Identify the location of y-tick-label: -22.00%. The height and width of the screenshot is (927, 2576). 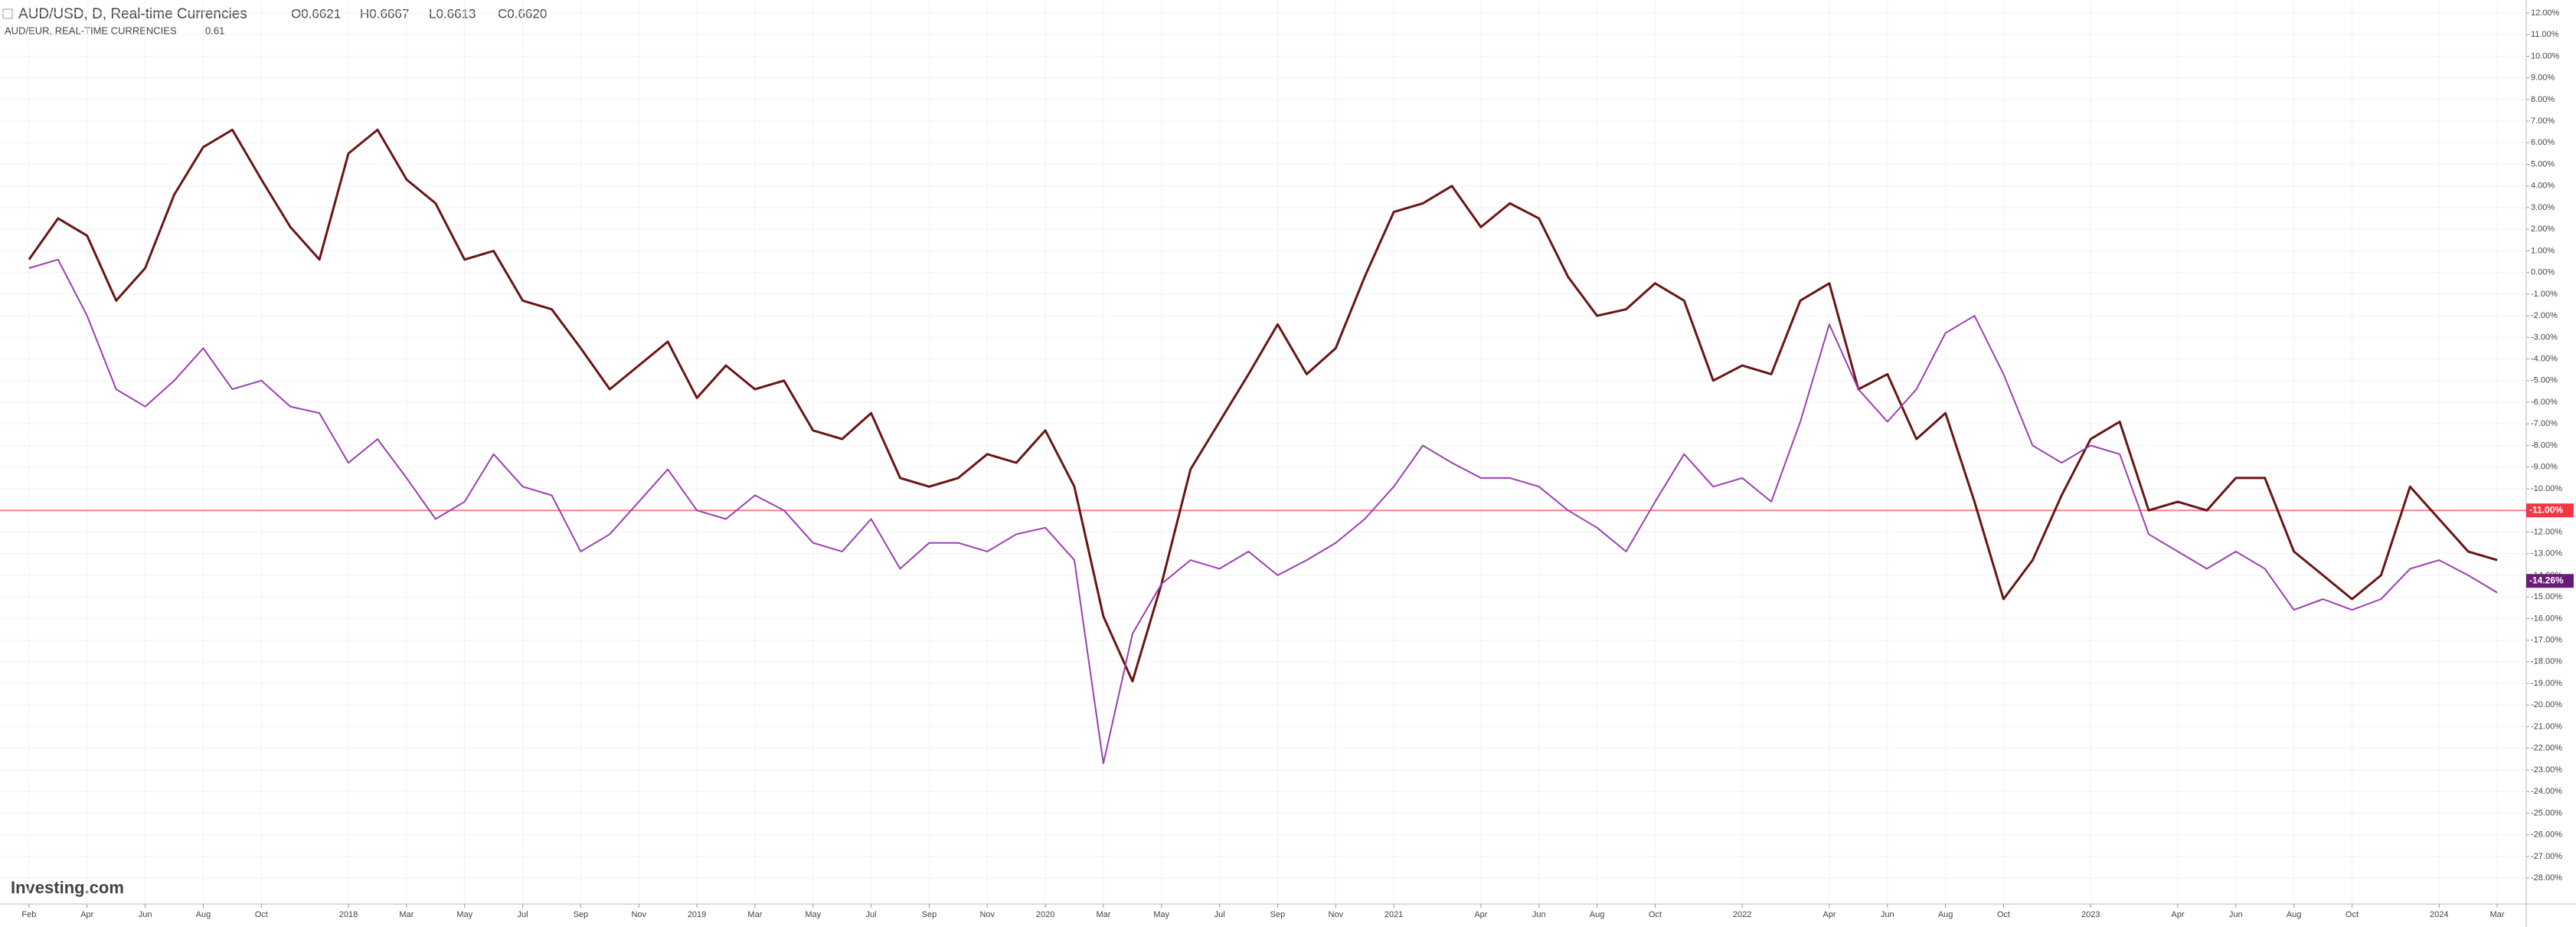
(2546, 748).